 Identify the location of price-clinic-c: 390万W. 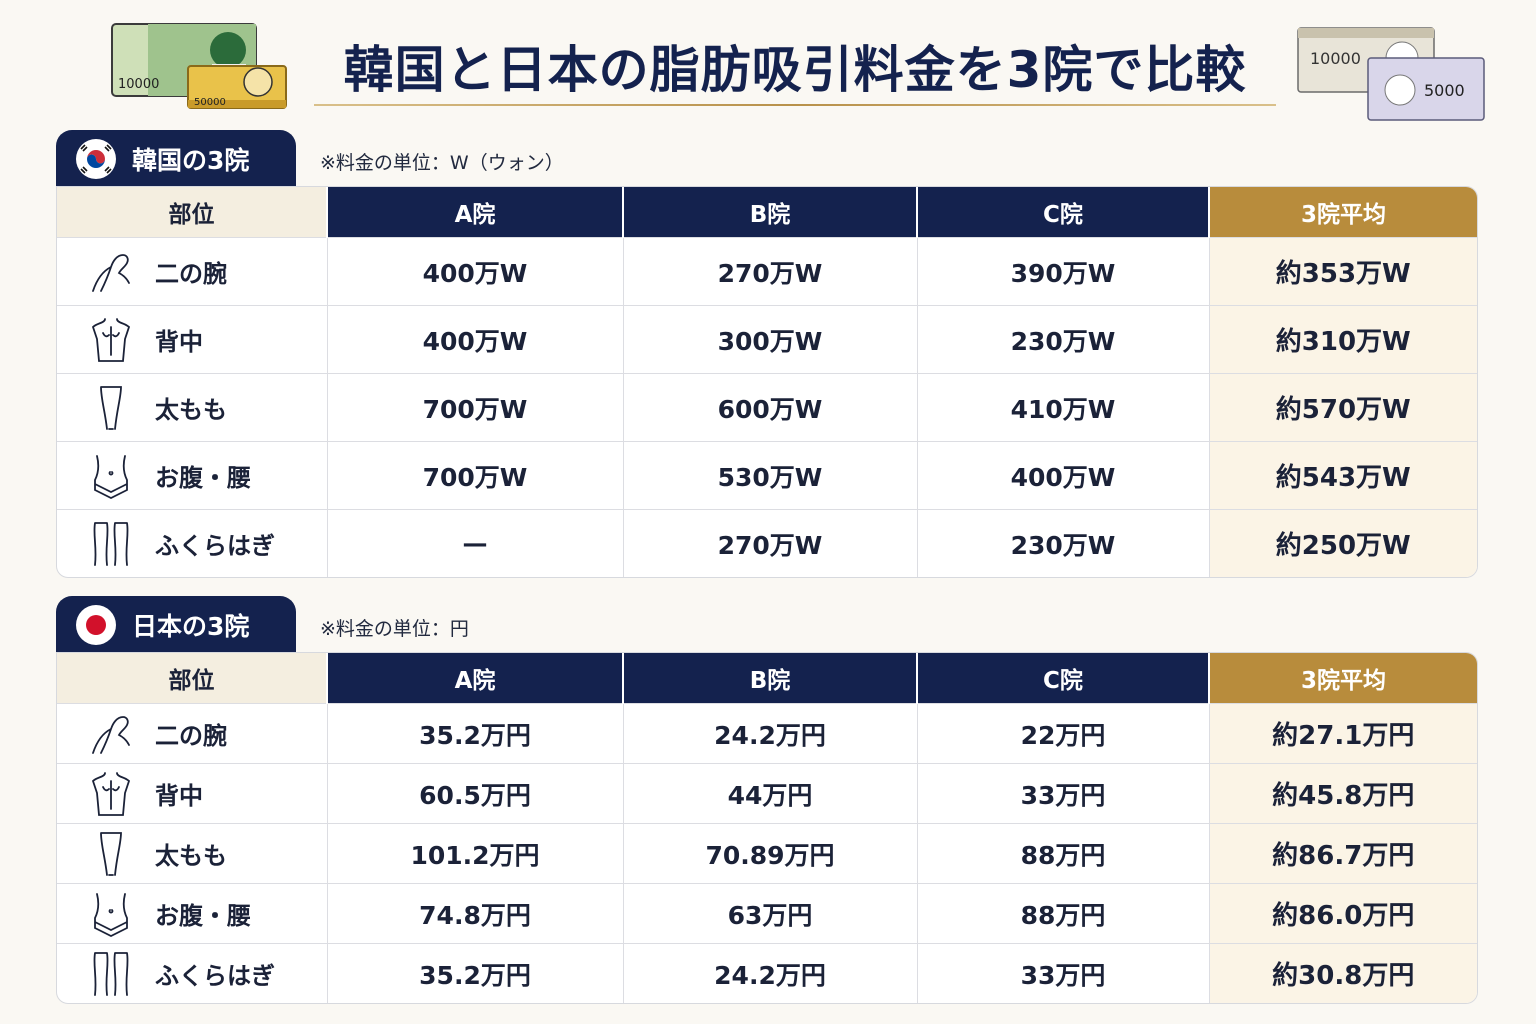
(1062, 271).